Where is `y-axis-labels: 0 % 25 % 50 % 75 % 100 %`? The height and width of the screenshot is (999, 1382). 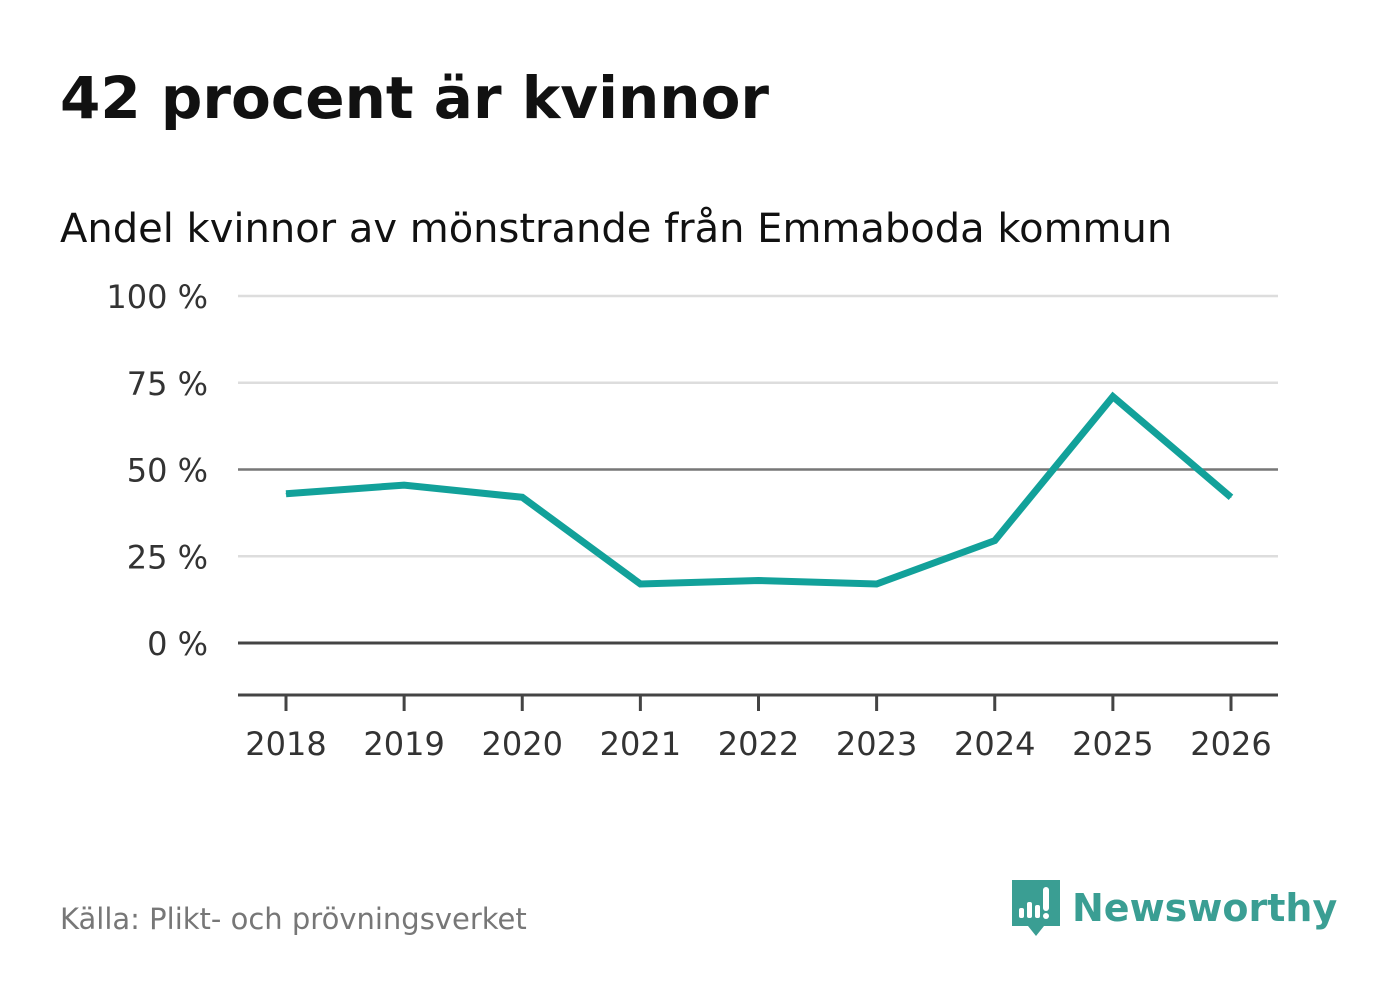 y-axis-labels: 0 % 25 % 50 % 75 % 100 % is located at coordinates (157, 470).